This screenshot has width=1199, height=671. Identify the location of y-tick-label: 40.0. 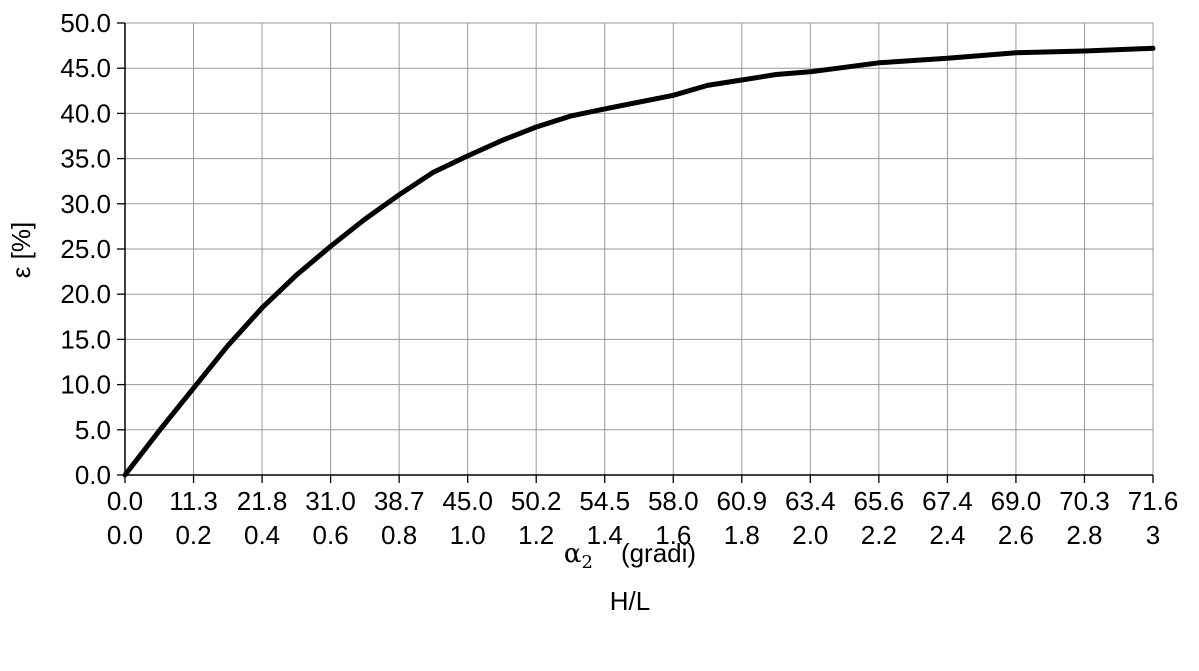
(85, 113).